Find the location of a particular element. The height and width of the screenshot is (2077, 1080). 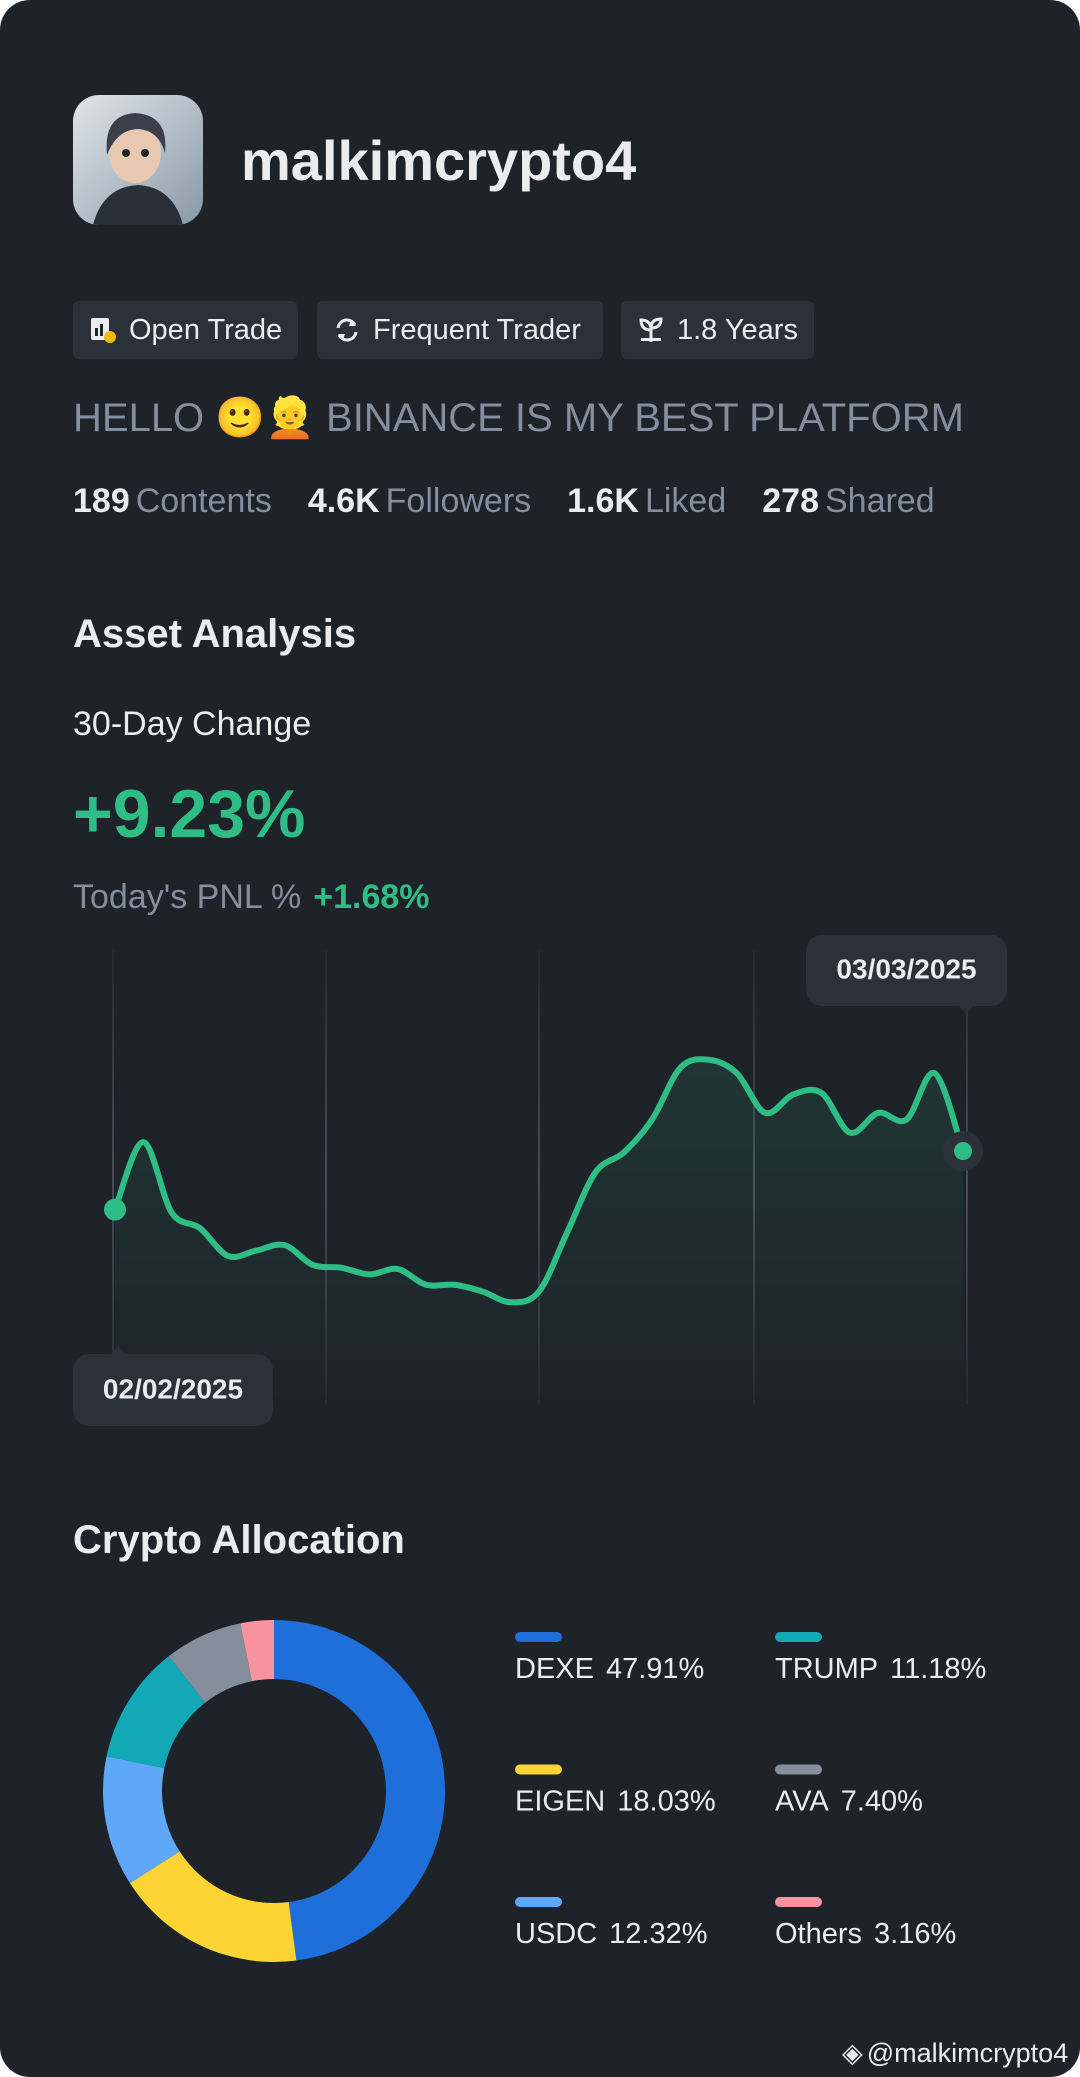

badge-label: 1.8 Years is located at coordinates (737, 330).